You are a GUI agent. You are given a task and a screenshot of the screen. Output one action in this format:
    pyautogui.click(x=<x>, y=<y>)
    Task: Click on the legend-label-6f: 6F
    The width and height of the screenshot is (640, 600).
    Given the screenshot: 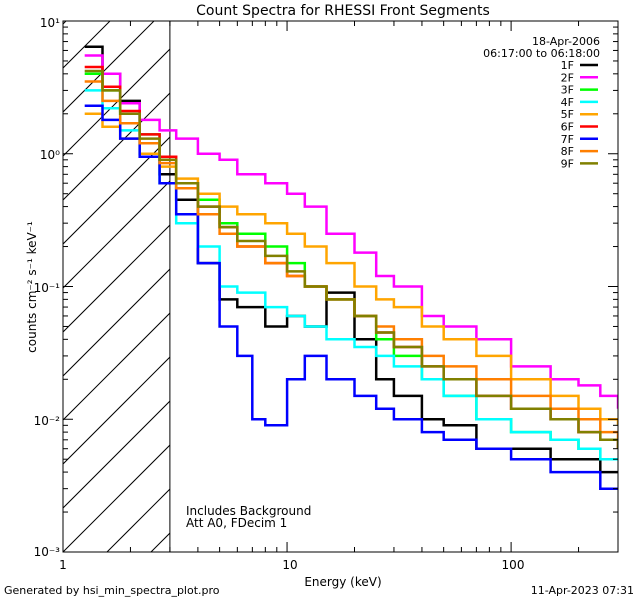 What is the action you would take?
    pyautogui.click(x=567, y=127)
    